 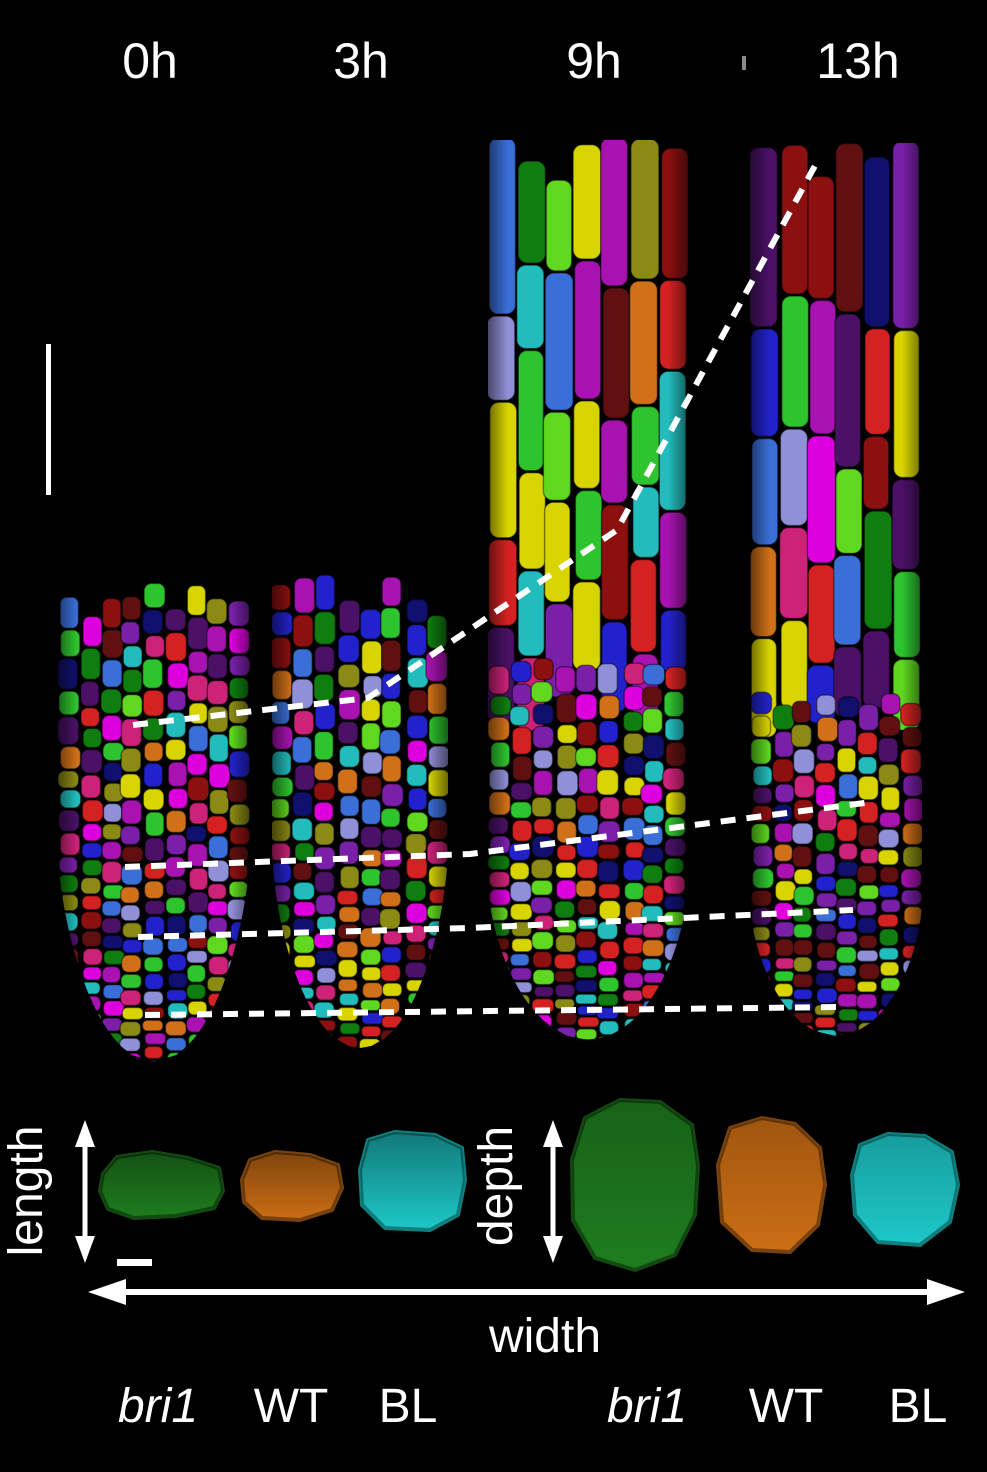 What do you see at coordinates (786, 1406) in the screenshot?
I see `genotype-label-wt-right: WT` at bounding box center [786, 1406].